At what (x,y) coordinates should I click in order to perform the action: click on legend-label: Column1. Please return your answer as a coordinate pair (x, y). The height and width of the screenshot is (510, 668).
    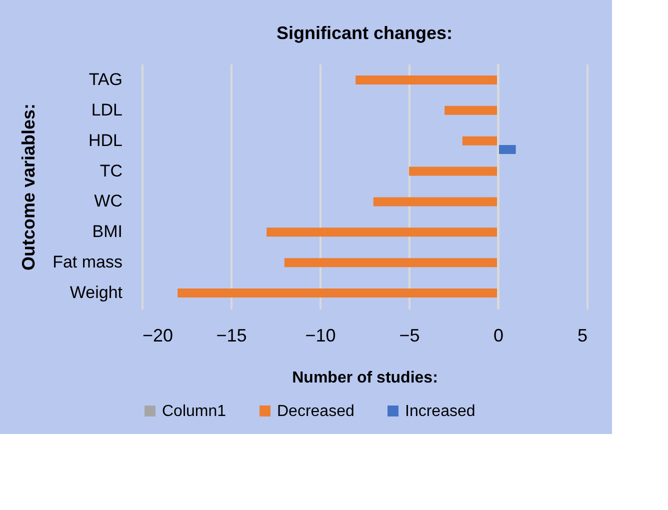
    Looking at the image, I should click on (194, 411).